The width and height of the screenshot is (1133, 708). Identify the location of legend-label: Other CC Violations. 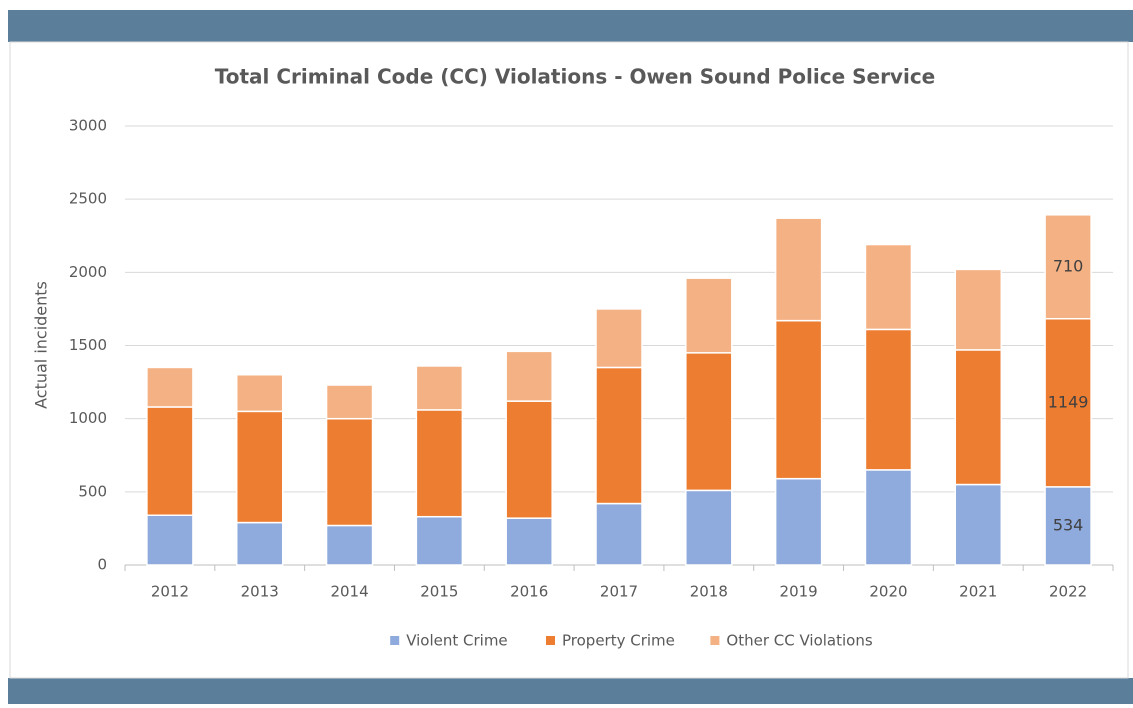
(799, 641).